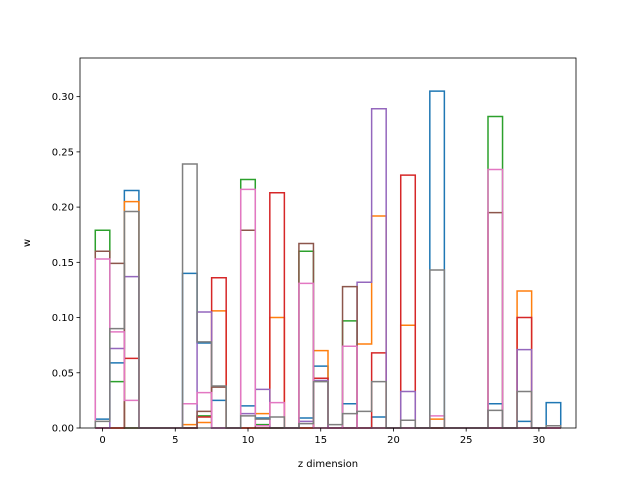  What do you see at coordinates (63, 152) in the screenshot?
I see `y-tick-label: 0.25` at bounding box center [63, 152].